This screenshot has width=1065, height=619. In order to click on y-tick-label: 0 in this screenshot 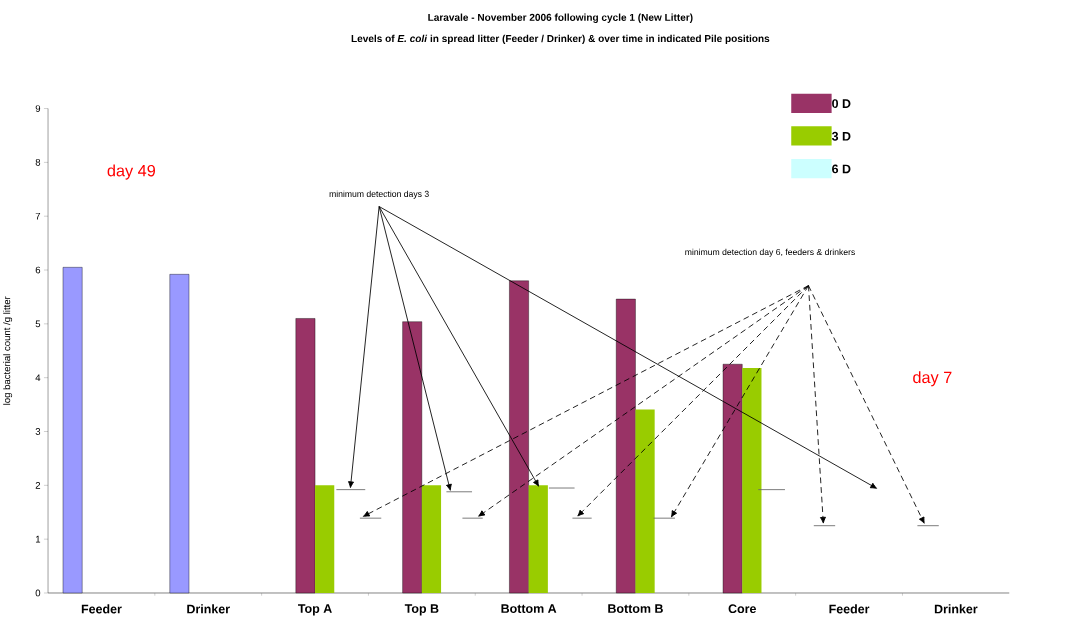, I will do `click(38, 593)`.